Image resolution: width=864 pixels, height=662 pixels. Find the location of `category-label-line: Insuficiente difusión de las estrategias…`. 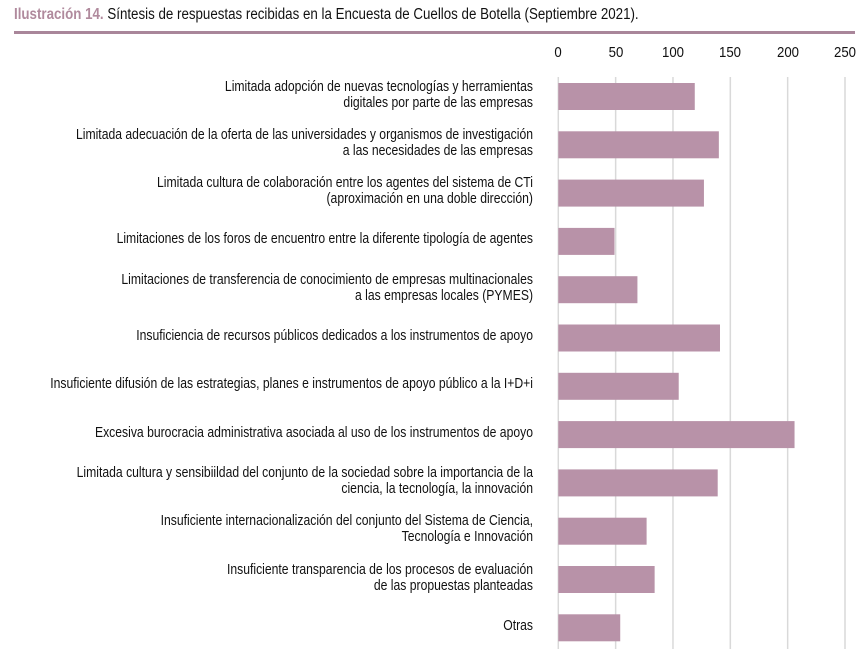

category-label-line: Insuficiente difusión de las estrategias… is located at coordinates (292, 384).